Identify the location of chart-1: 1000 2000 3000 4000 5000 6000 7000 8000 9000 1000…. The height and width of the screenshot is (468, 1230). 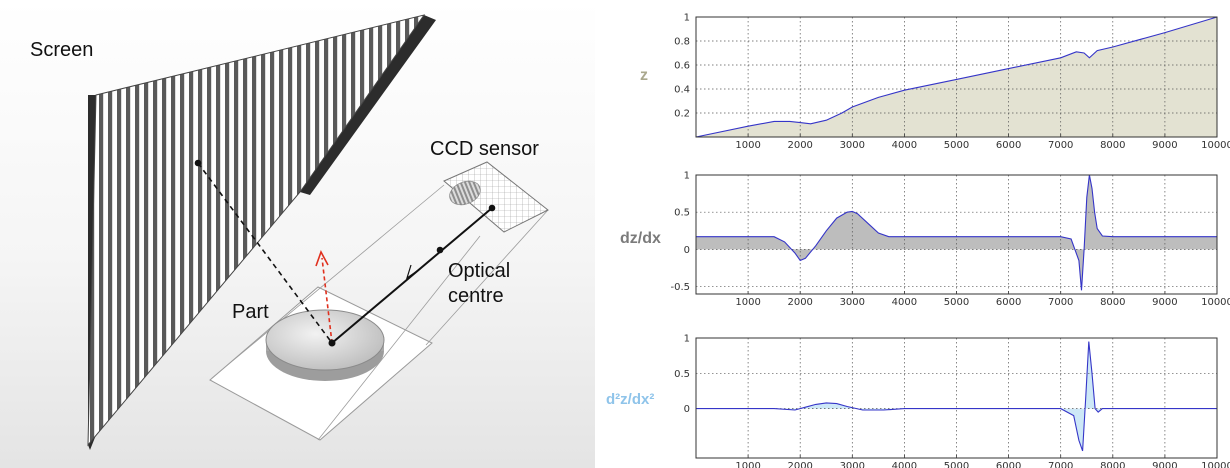
(925, 240).